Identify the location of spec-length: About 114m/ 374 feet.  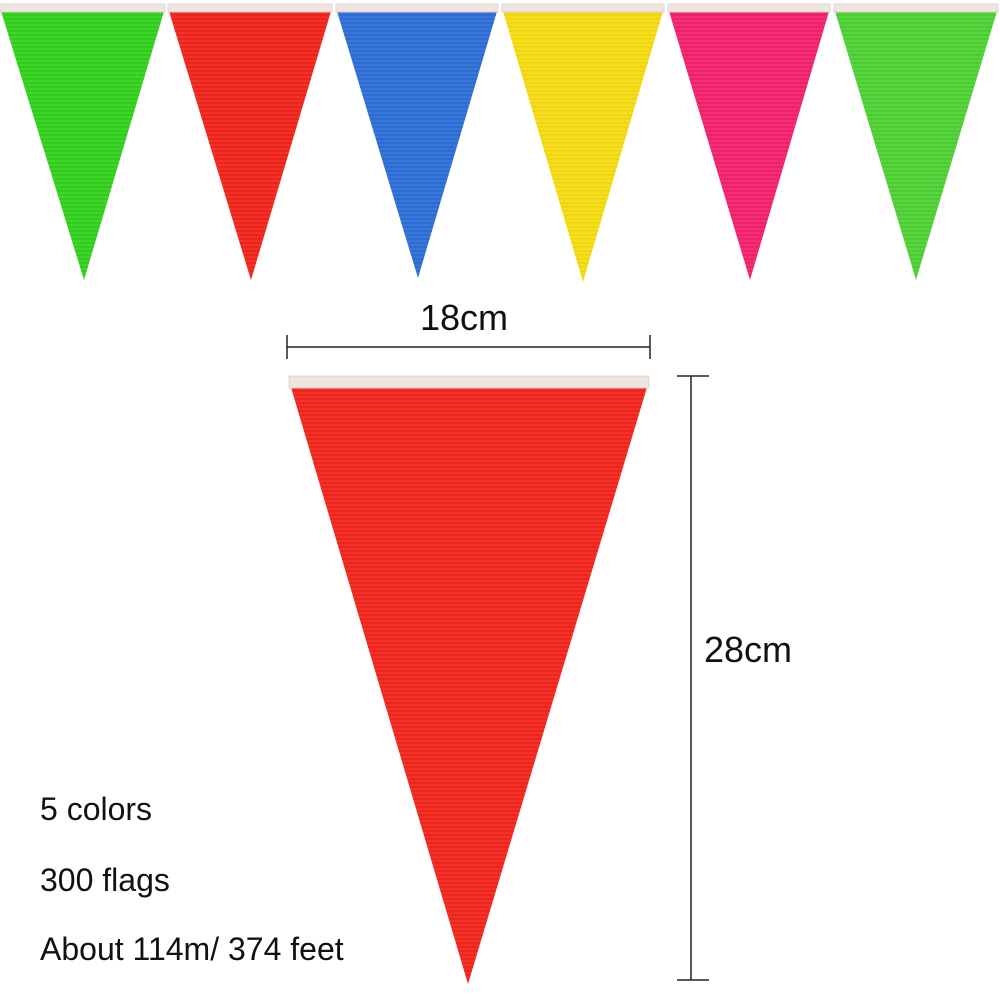
(192, 949).